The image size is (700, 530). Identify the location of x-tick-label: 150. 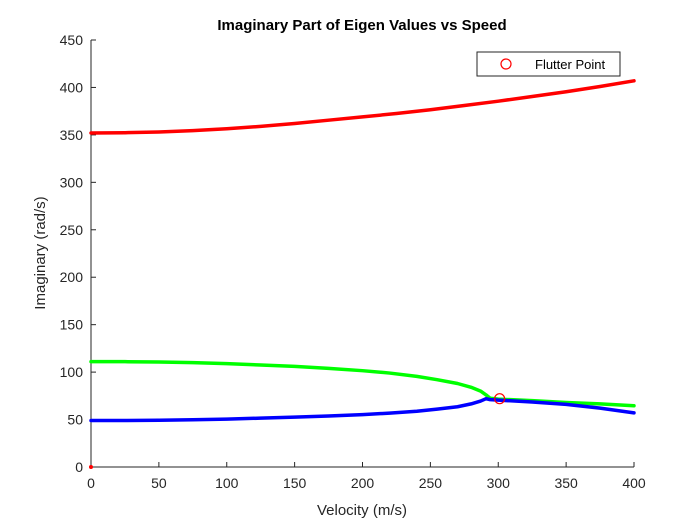
(295, 483).